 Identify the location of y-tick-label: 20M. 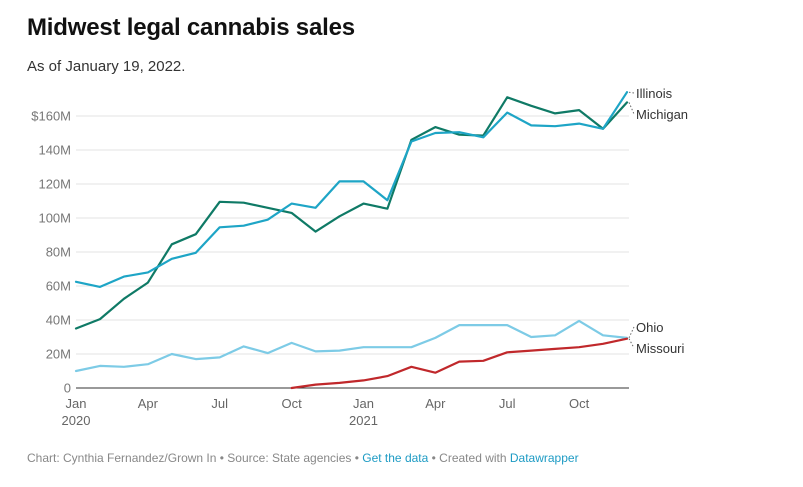
(58, 354).